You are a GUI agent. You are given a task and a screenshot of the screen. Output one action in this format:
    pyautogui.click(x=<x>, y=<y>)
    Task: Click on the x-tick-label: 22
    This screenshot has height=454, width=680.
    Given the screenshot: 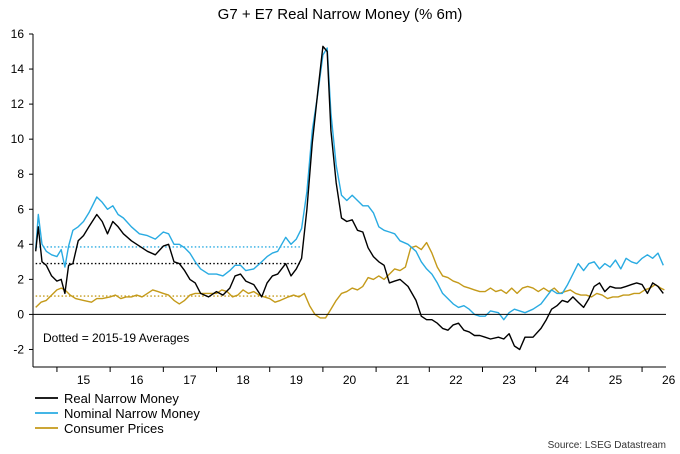 What is the action you would take?
    pyautogui.click(x=456, y=380)
    